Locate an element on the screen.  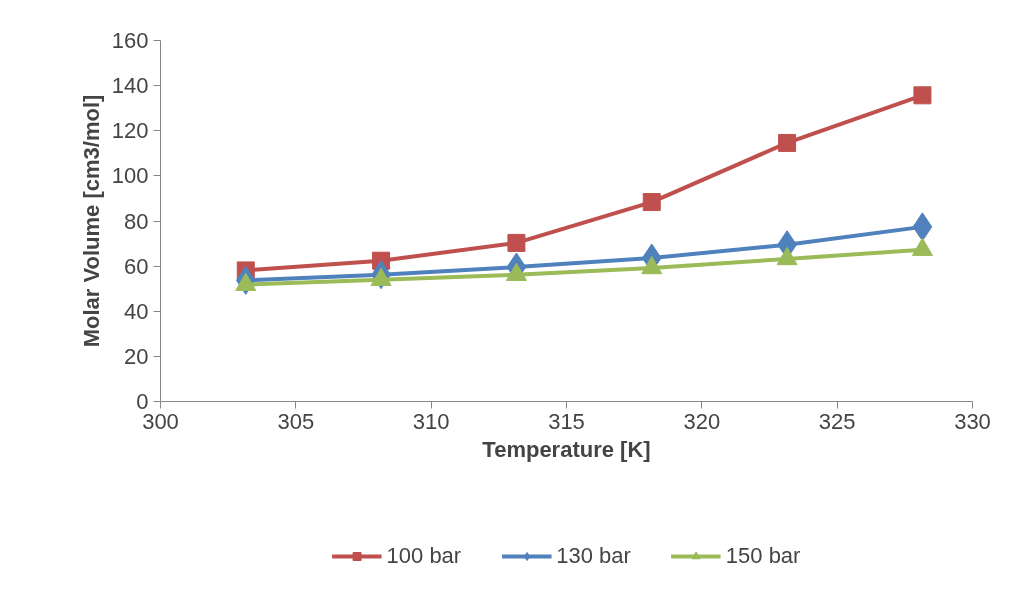
y-tick-label: 100 is located at coordinates (130, 176).